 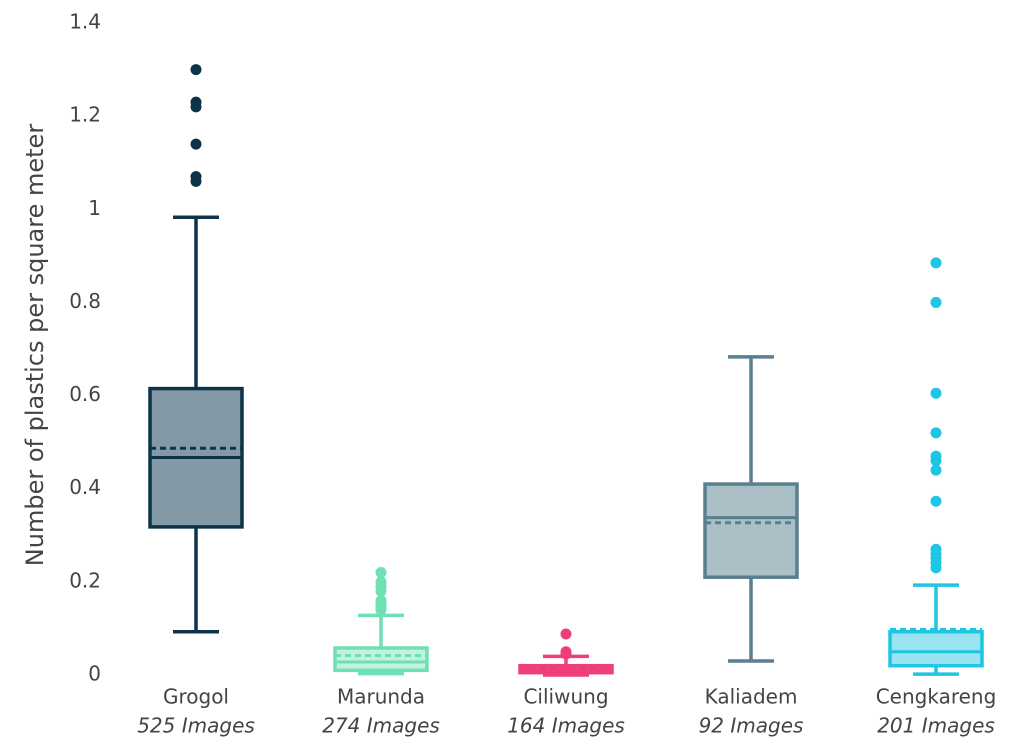 What do you see at coordinates (566, 726) in the screenshot?
I see `category-image-count: 164 Images` at bounding box center [566, 726].